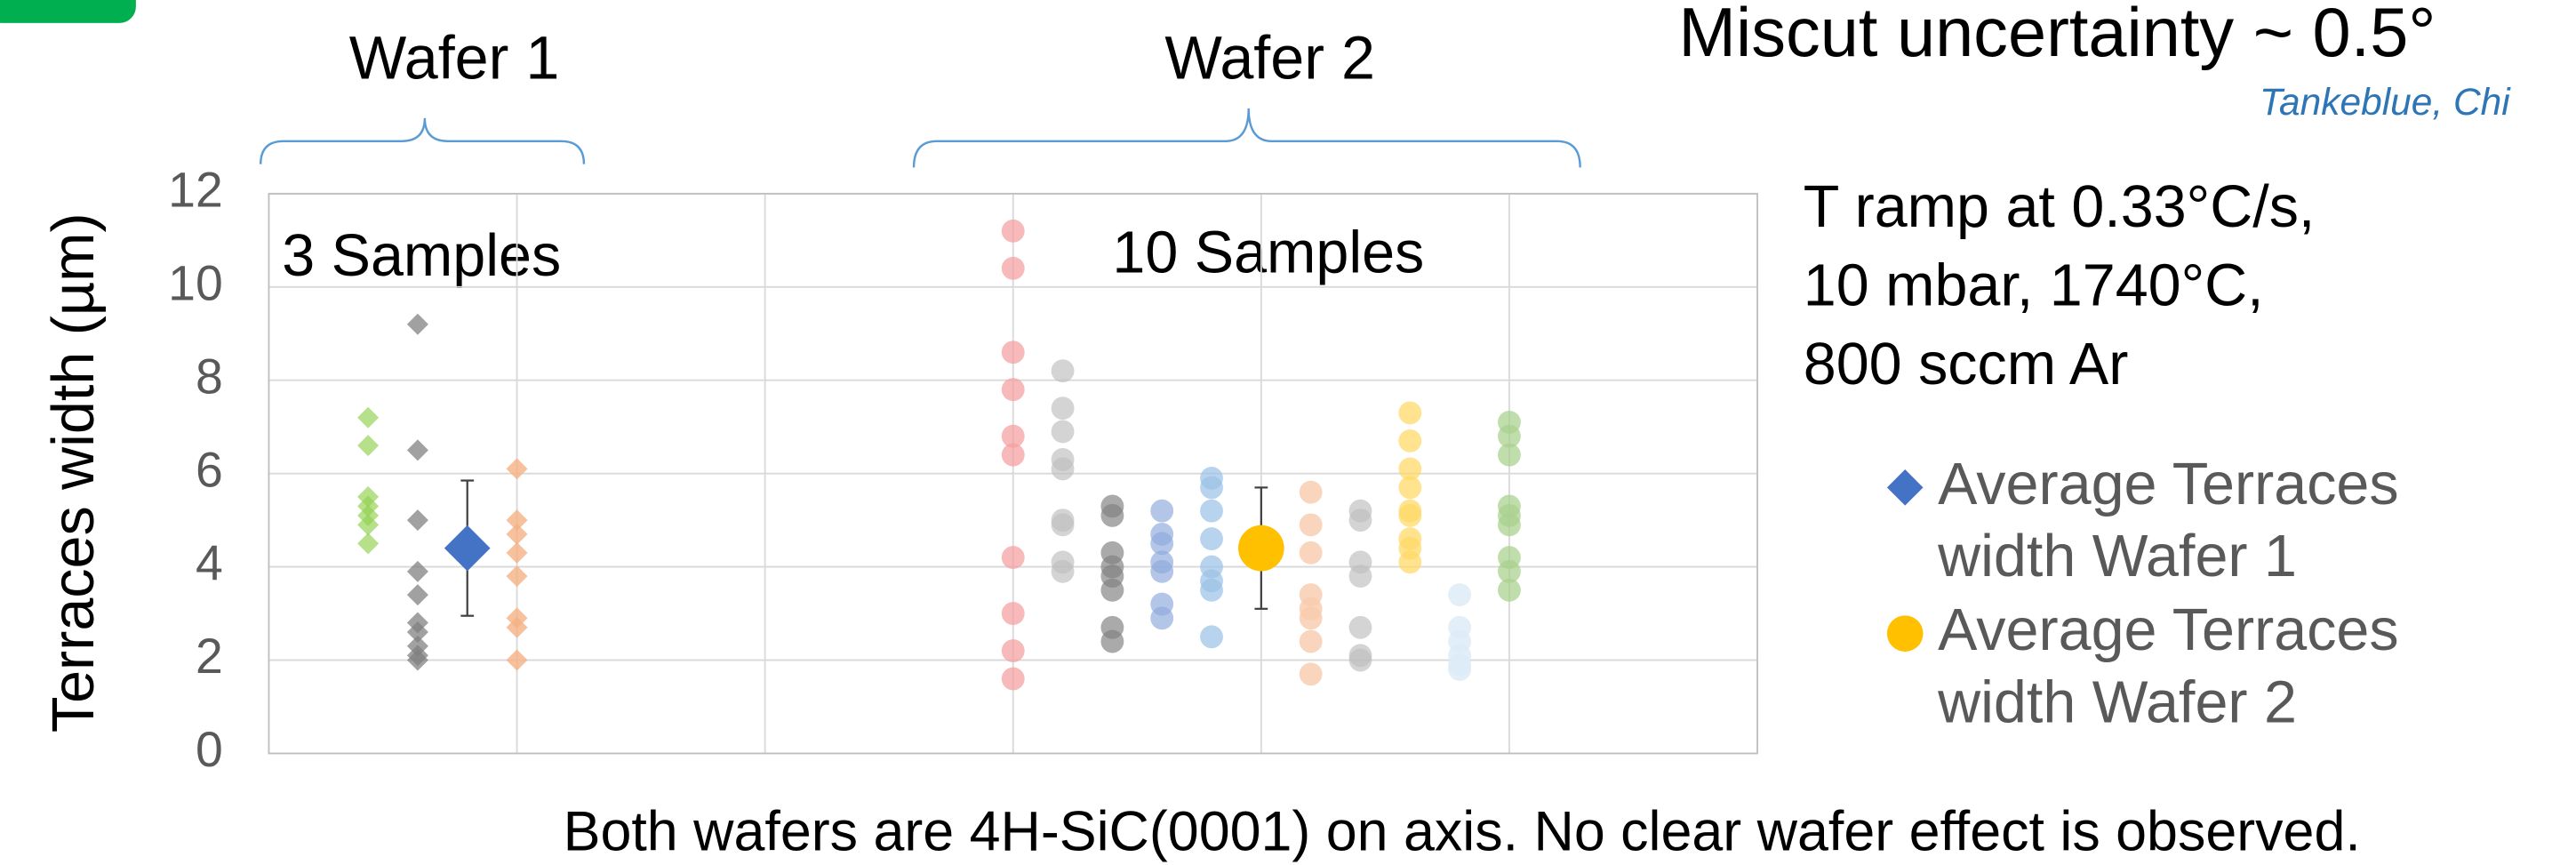  I want to click on wafer-2-brace, so click(1246, 138).